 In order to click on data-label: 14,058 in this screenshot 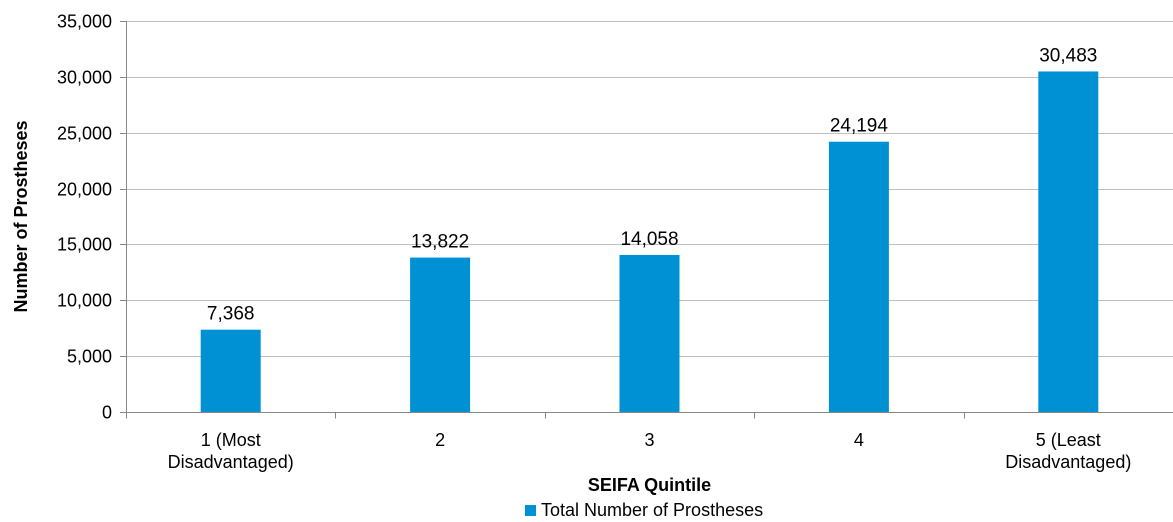, I will do `click(649, 239)`.